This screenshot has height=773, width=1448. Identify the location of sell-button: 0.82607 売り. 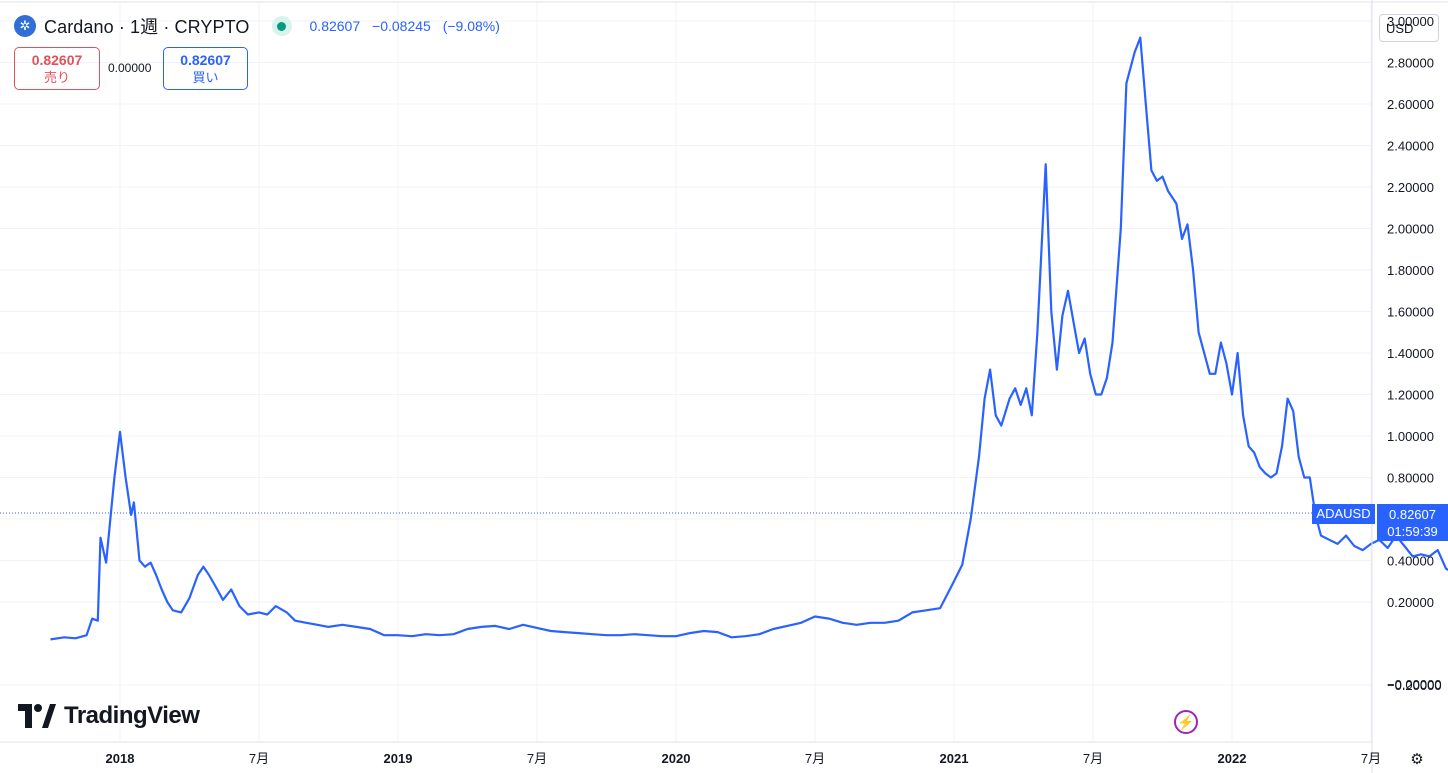
(57, 68).